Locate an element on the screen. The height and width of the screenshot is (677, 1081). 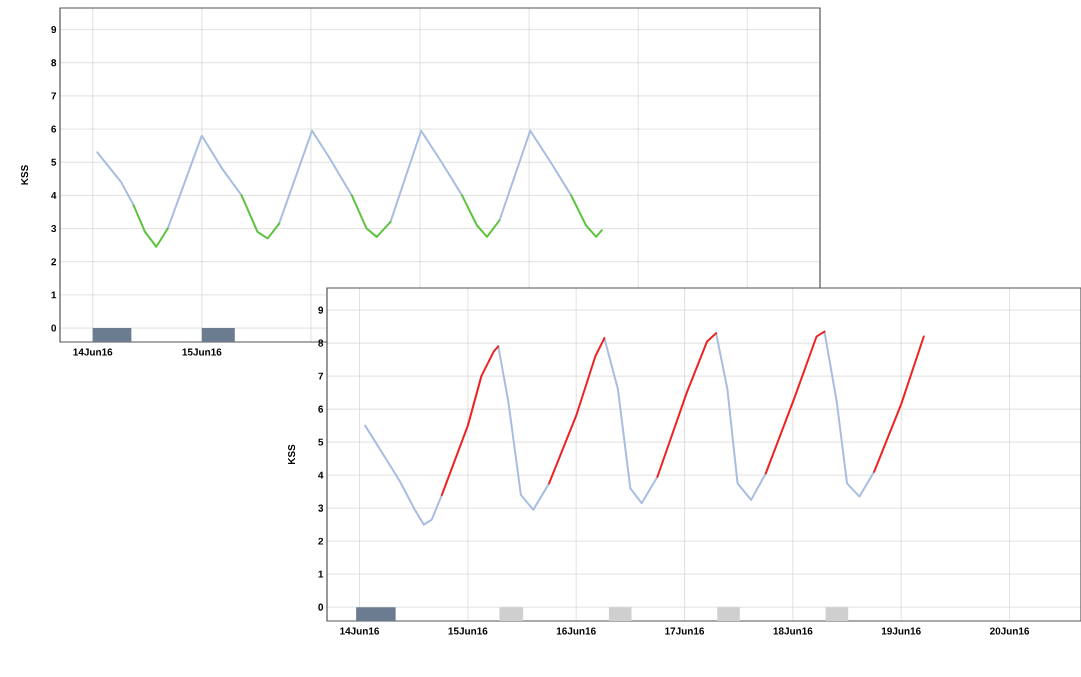
x-tick-label: 19Jun16 is located at coordinates (901, 631).